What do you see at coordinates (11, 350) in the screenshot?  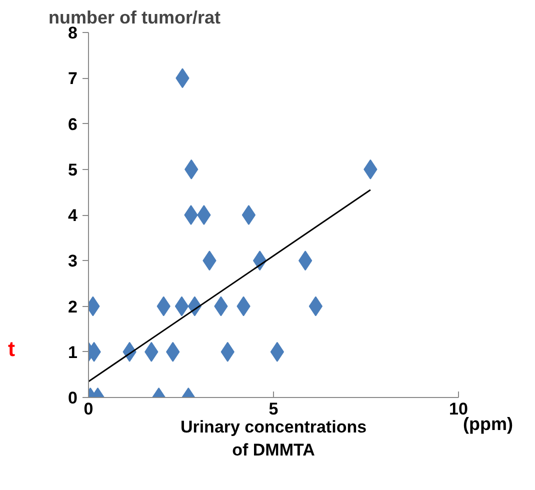 I see `text: t` at bounding box center [11, 350].